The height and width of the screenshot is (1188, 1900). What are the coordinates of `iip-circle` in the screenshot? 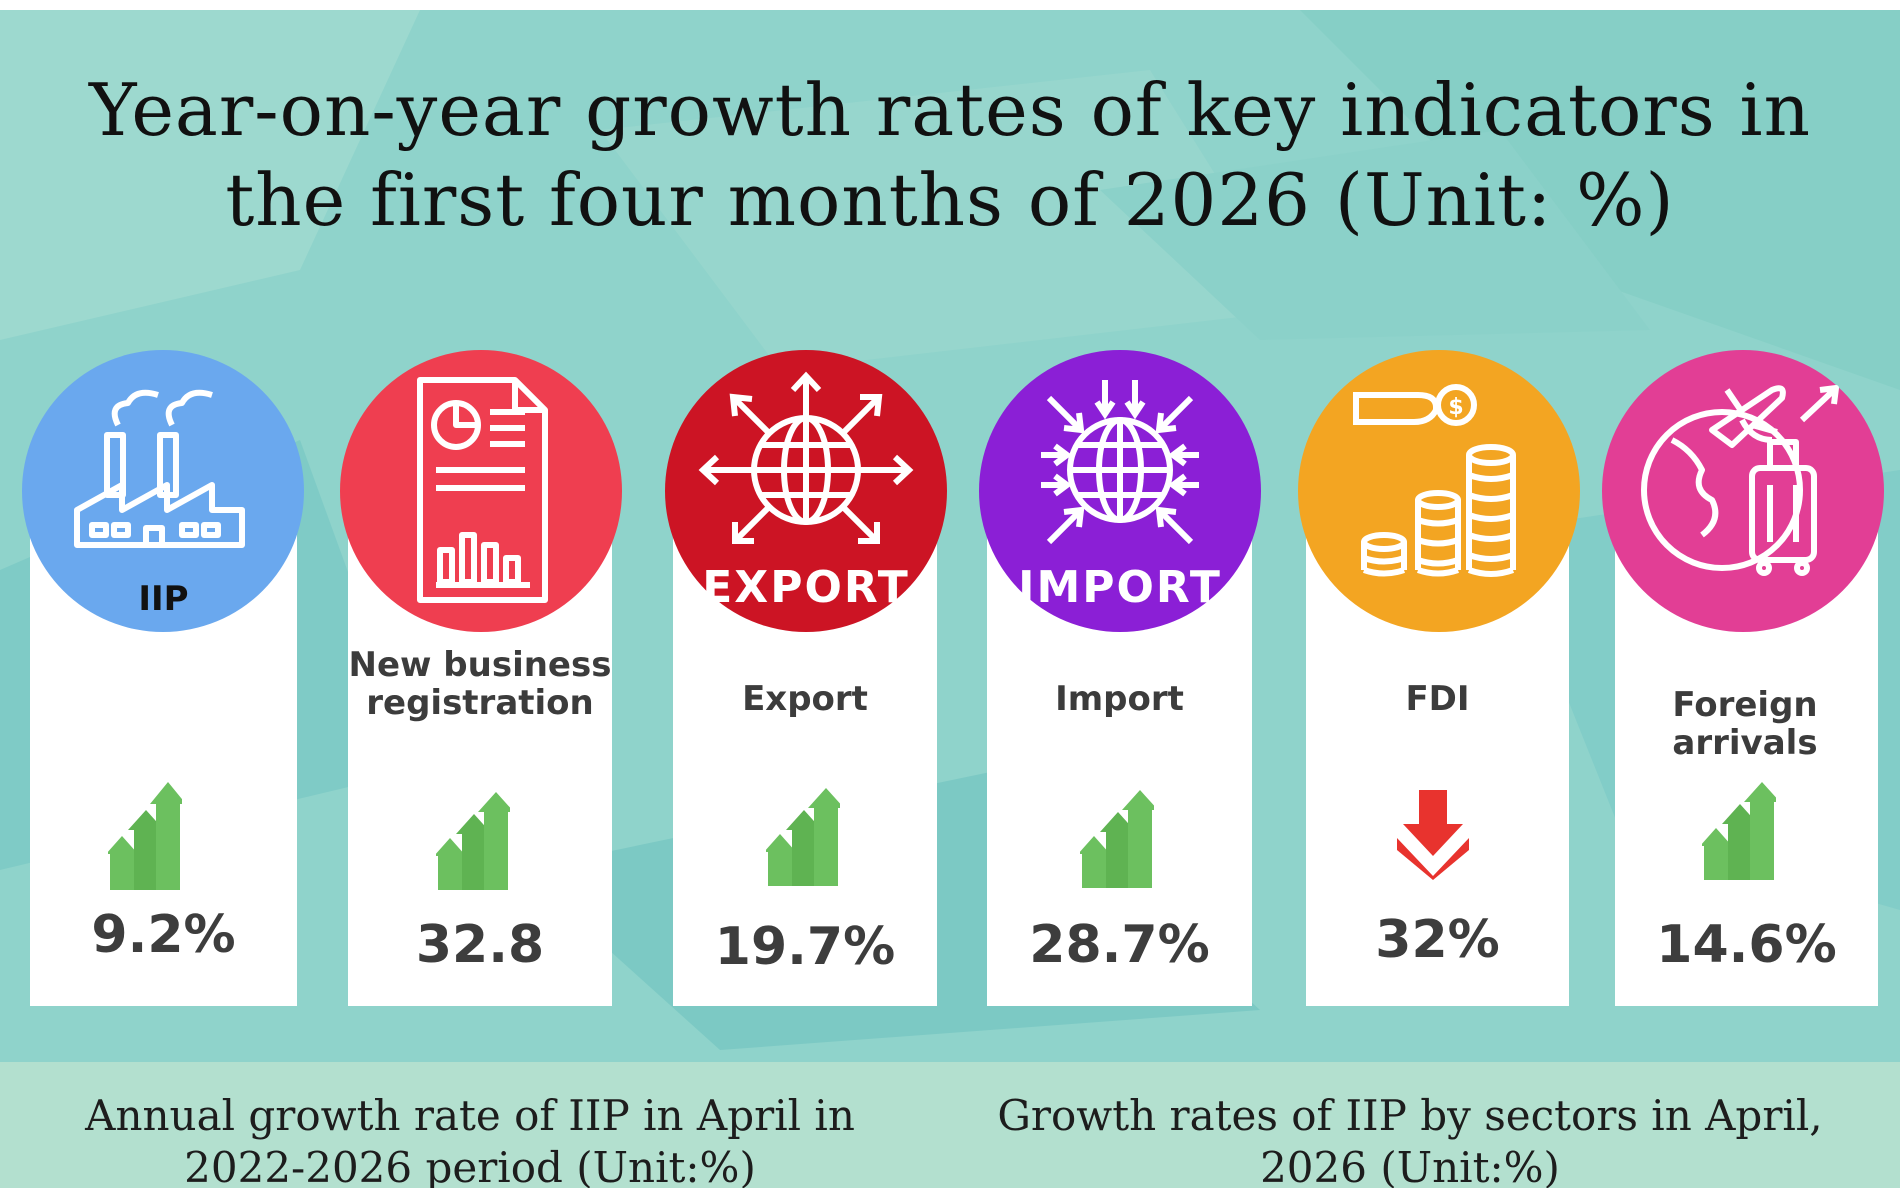 It's located at (163, 491).